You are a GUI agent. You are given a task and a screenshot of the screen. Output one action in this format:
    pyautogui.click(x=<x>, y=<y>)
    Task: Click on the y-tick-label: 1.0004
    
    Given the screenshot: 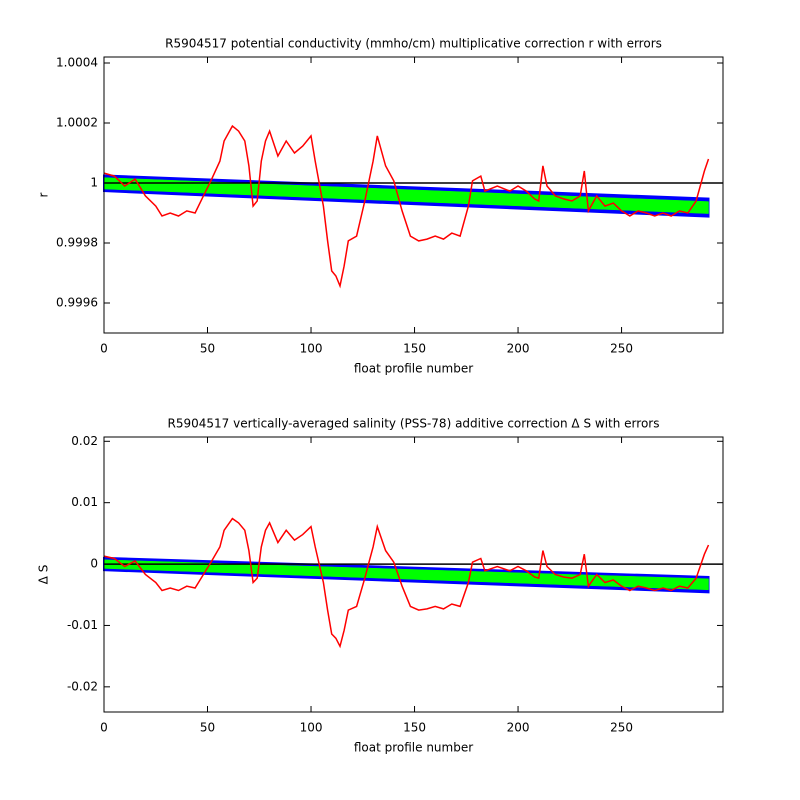 What is the action you would take?
    pyautogui.click(x=77, y=63)
    